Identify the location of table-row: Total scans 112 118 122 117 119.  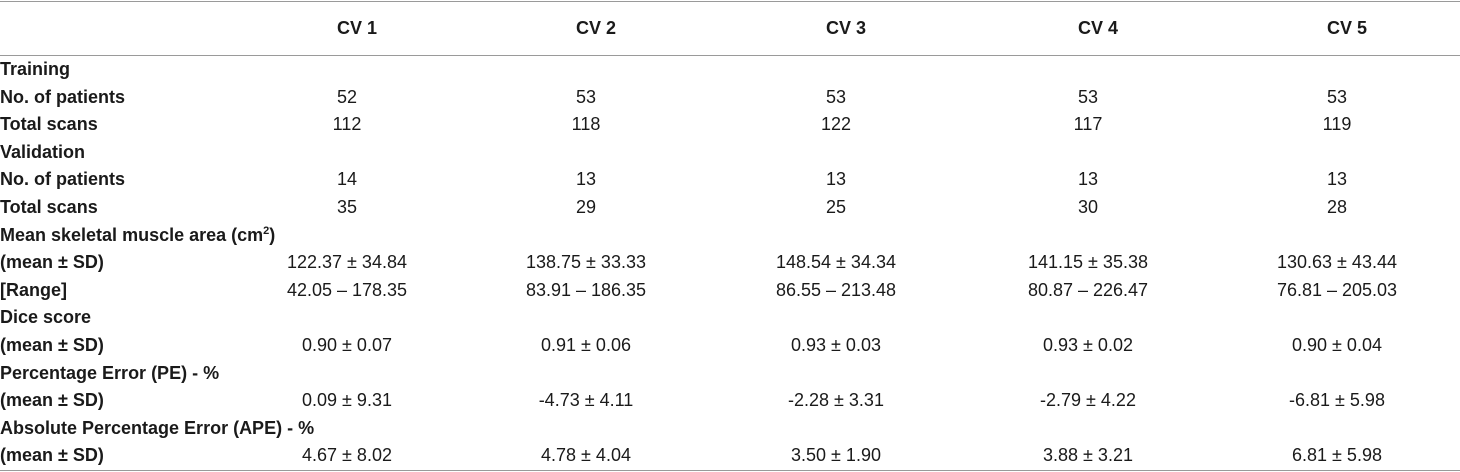
(730, 125).